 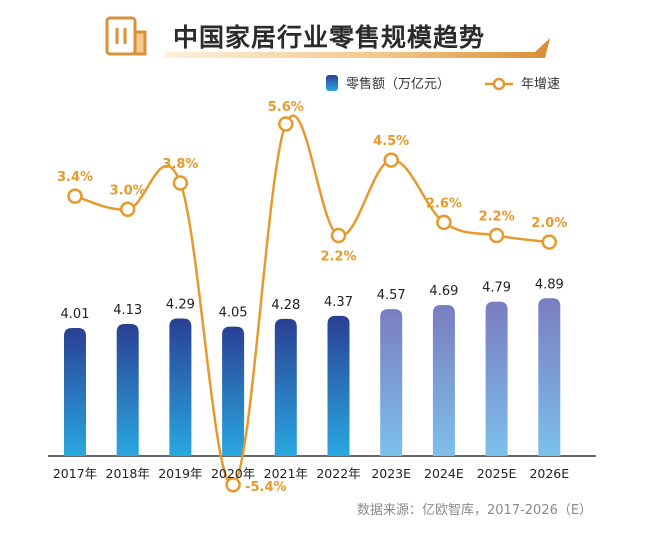 I want to click on legend: 零售额（万亿元） 年增速, so click(x=443, y=83).